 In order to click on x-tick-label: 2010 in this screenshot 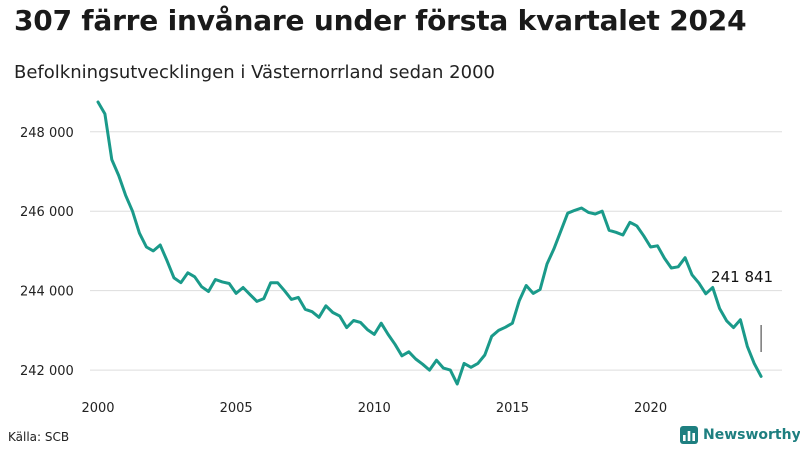, I will do `click(374, 408)`.